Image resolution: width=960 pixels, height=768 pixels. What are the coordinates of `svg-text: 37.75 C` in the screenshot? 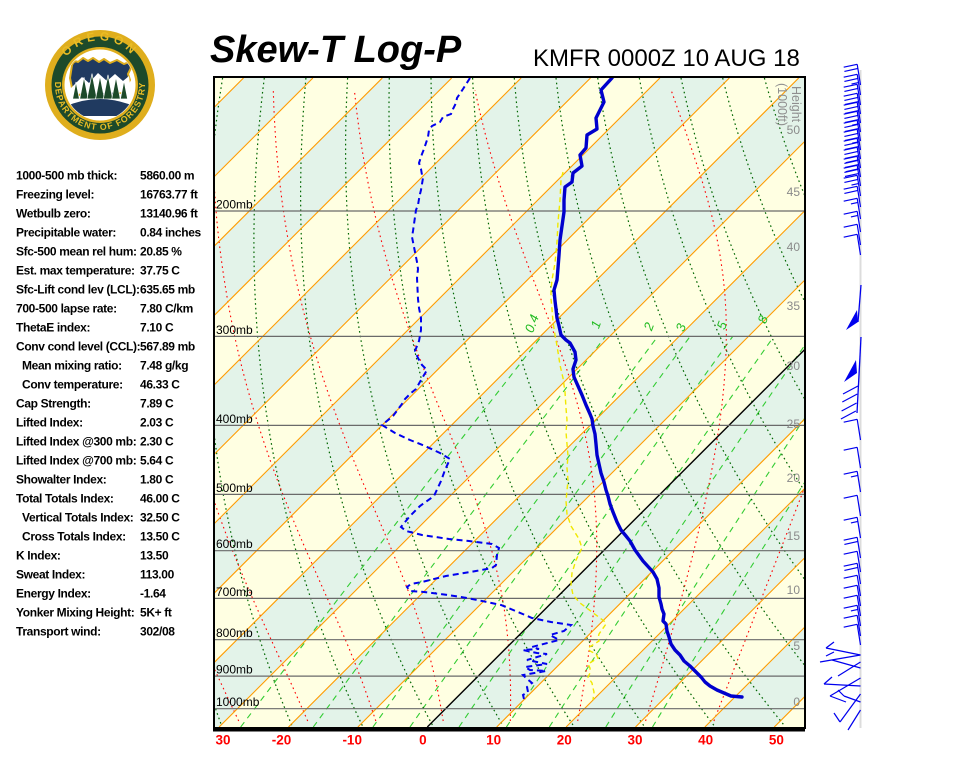 It's located at (160, 271).